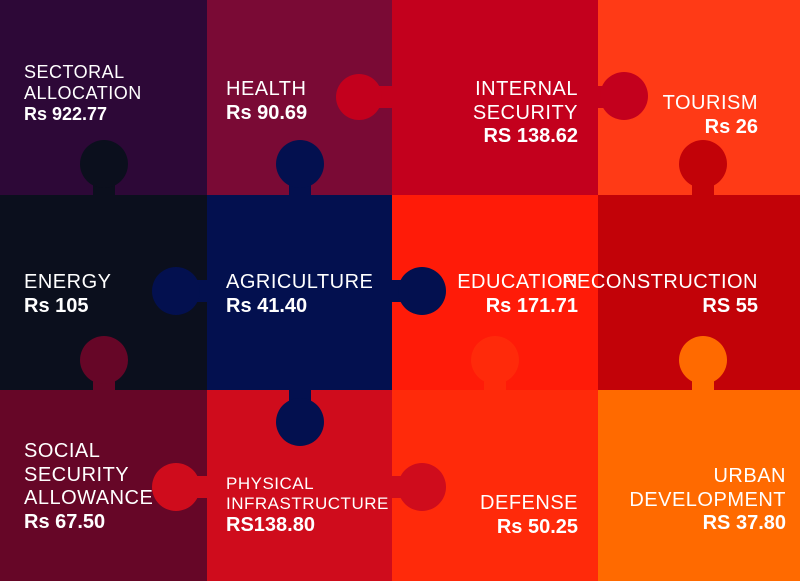 Image resolution: width=800 pixels, height=581 pixels. I want to click on title-line-1: SECTORAL, so click(74, 72).